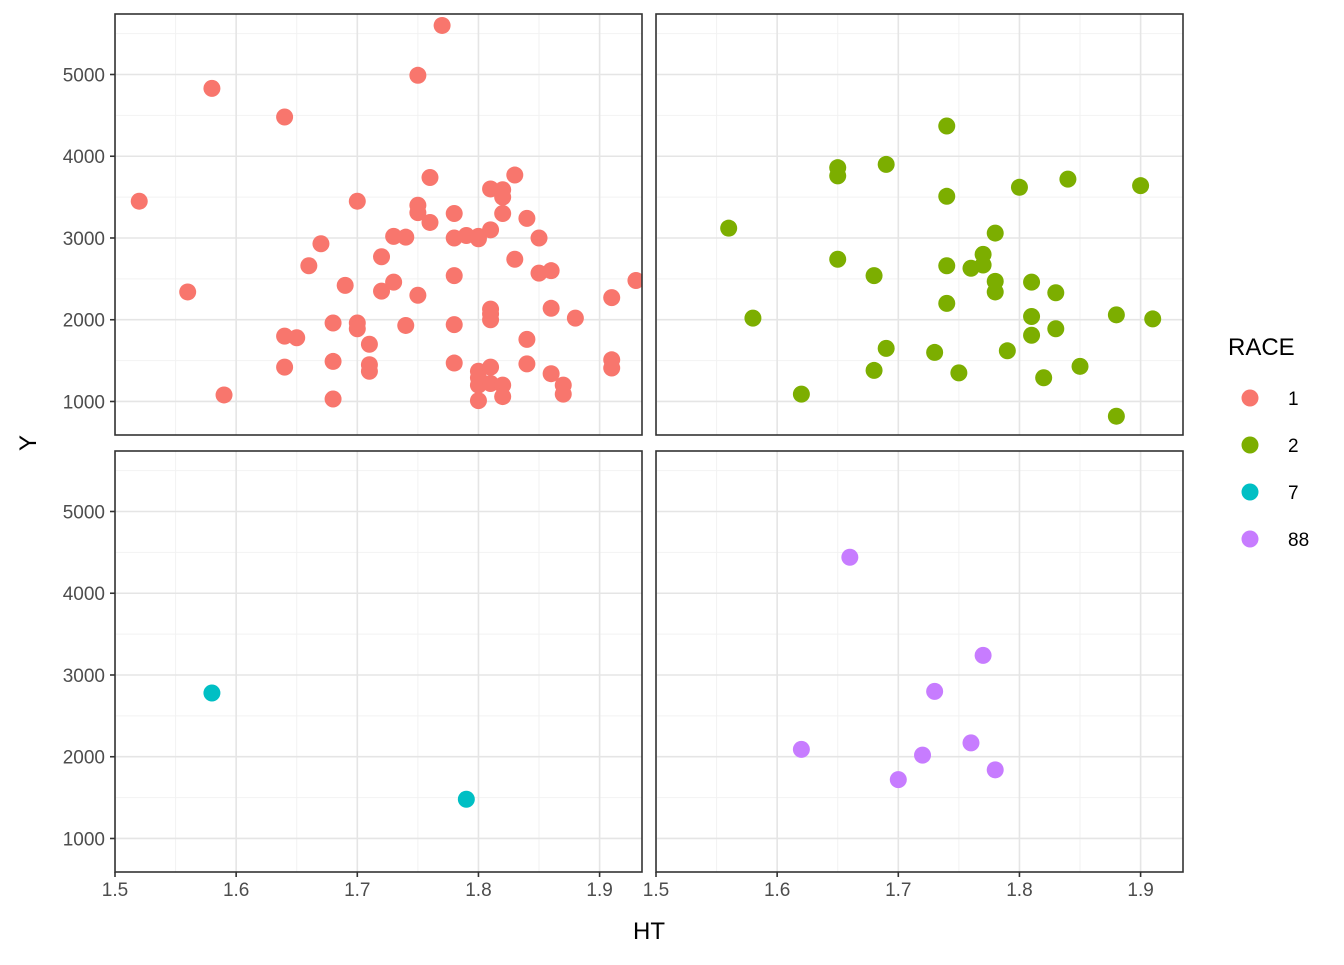 The image size is (1344, 965). Describe the element at coordinates (1268, 442) in the screenshot. I see `legend: RACE 1 2 7 88` at that location.